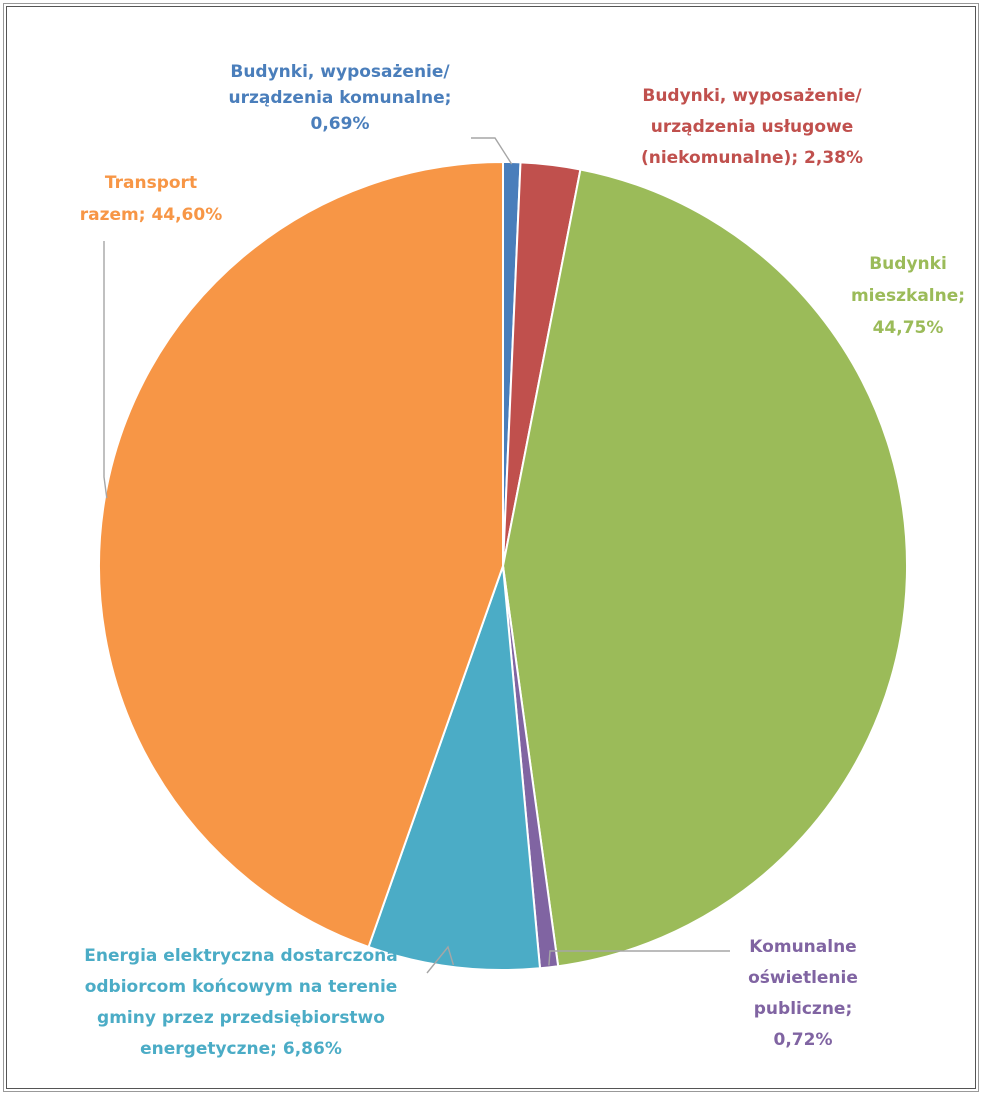  Describe the element at coordinates (240, 956) in the screenshot. I see `slice-label-4-line-0: Energia elektryczna dostarczona` at that location.